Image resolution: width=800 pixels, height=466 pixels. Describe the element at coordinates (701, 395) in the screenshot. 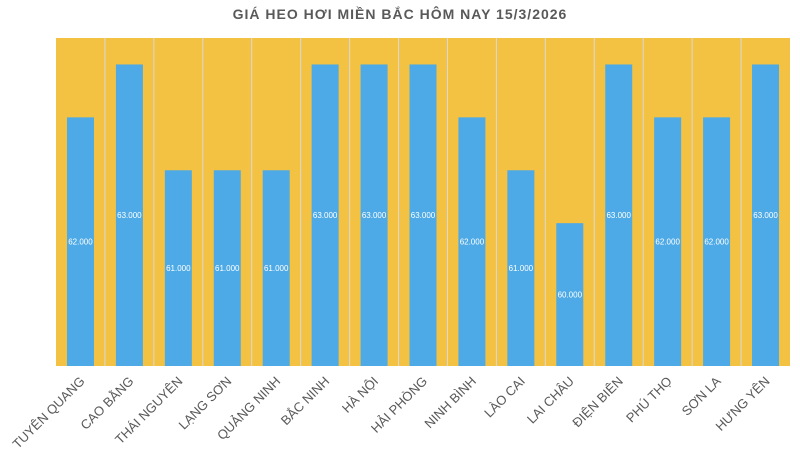

I see `category-label: SƠN LA` at that location.